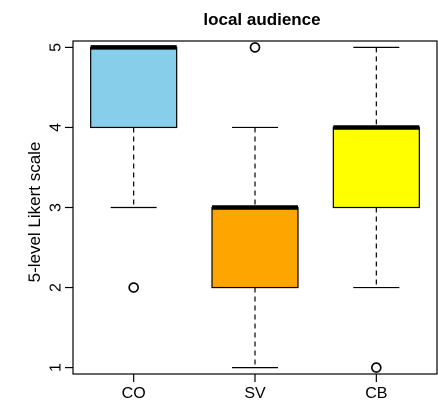 Image resolution: width=438 pixels, height=404 pixels. I want to click on x-tick-label: CB, so click(376, 393).